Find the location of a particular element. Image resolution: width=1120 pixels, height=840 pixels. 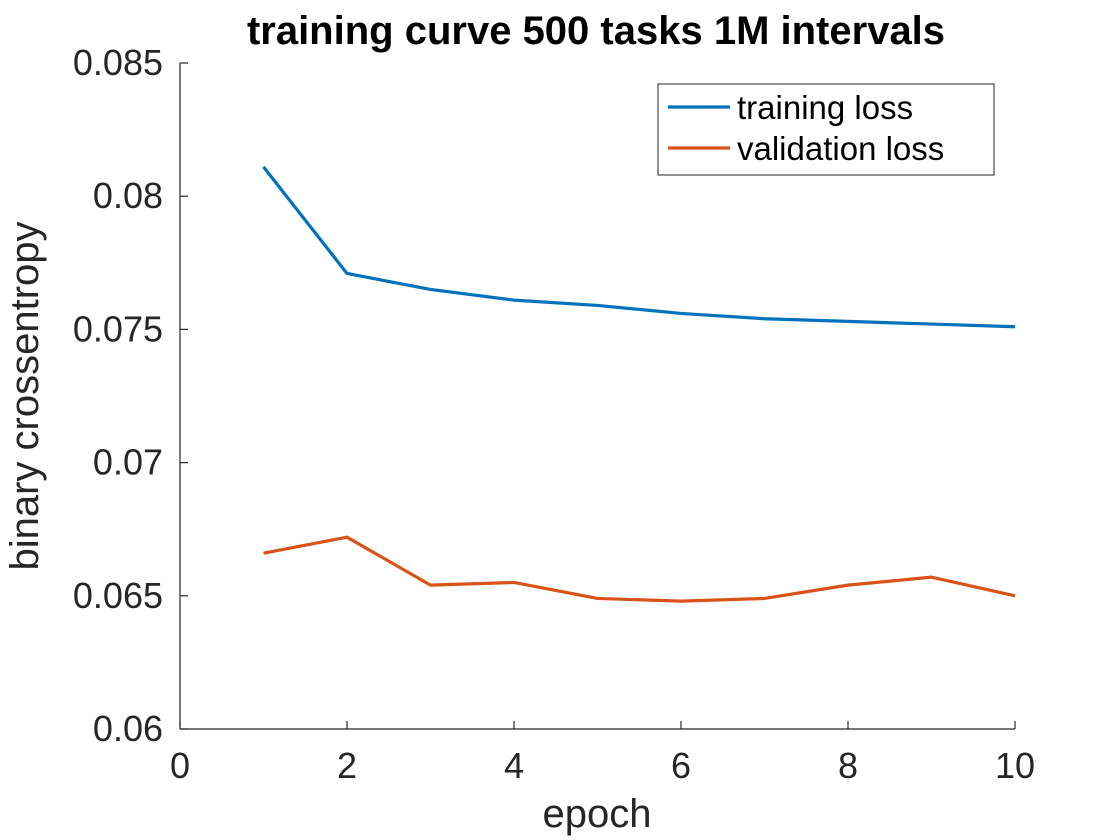

legend: training loss validation loss is located at coordinates (826, 129).